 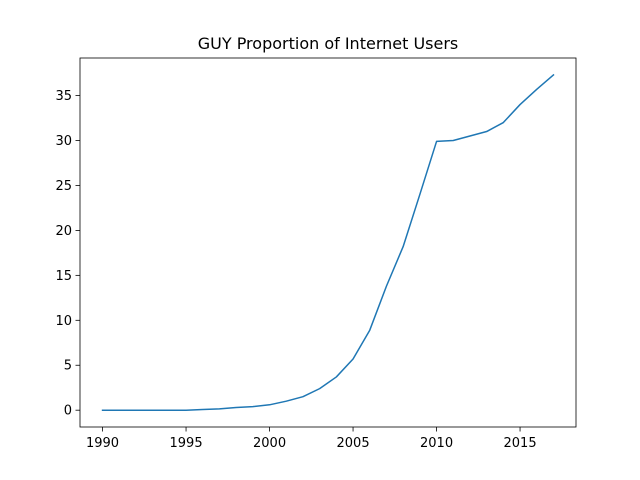 What do you see at coordinates (436, 443) in the screenshot?
I see `x-tick-label: 2010` at bounding box center [436, 443].